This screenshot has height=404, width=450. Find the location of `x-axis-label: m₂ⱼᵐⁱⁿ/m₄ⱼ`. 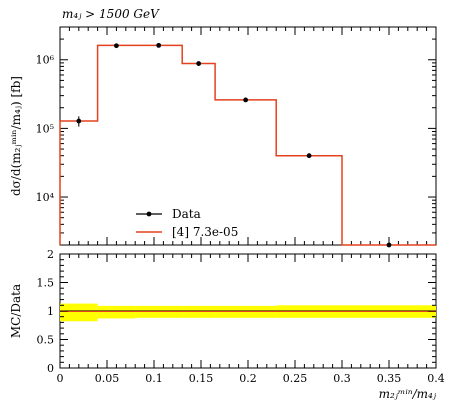

x-axis-label: m₂ⱼᵐⁱⁿ/m₄ⱼ is located at coordinates (408, 394).